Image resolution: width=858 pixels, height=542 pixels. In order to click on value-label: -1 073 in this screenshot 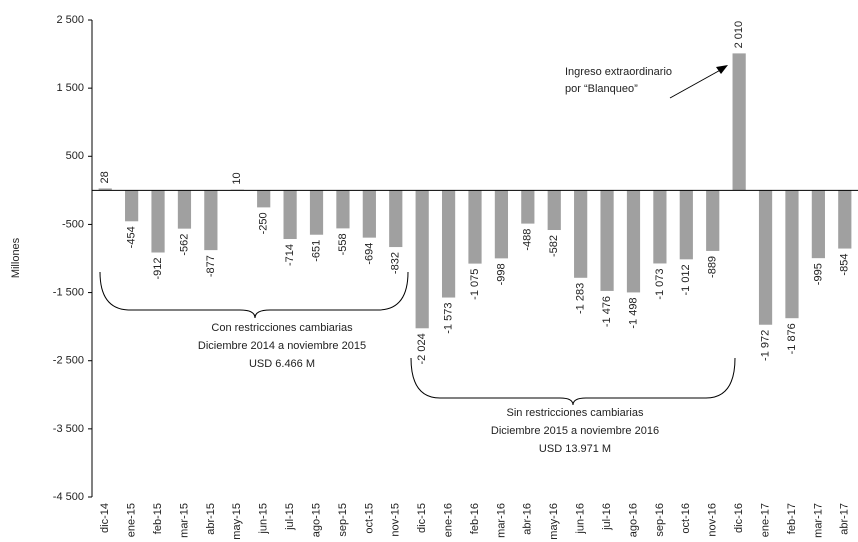, I will do `click(660, 283)`.